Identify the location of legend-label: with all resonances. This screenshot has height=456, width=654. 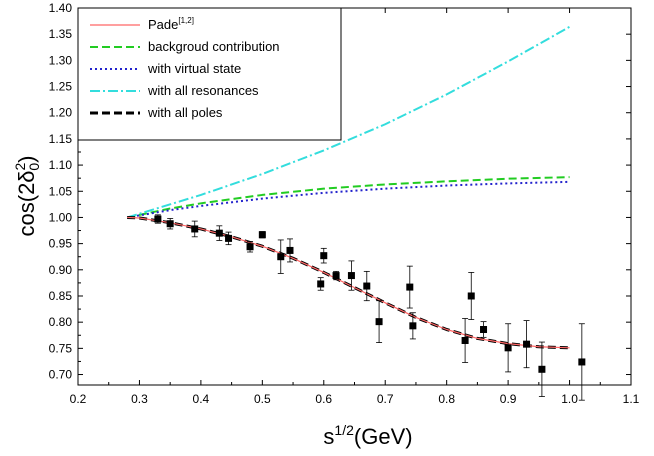
(203, 90).